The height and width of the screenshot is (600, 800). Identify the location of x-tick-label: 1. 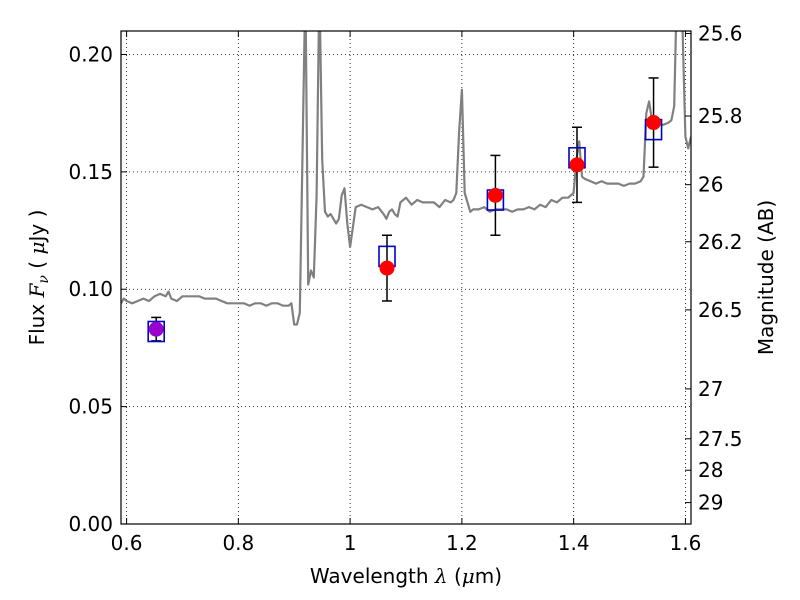
(350, 543).